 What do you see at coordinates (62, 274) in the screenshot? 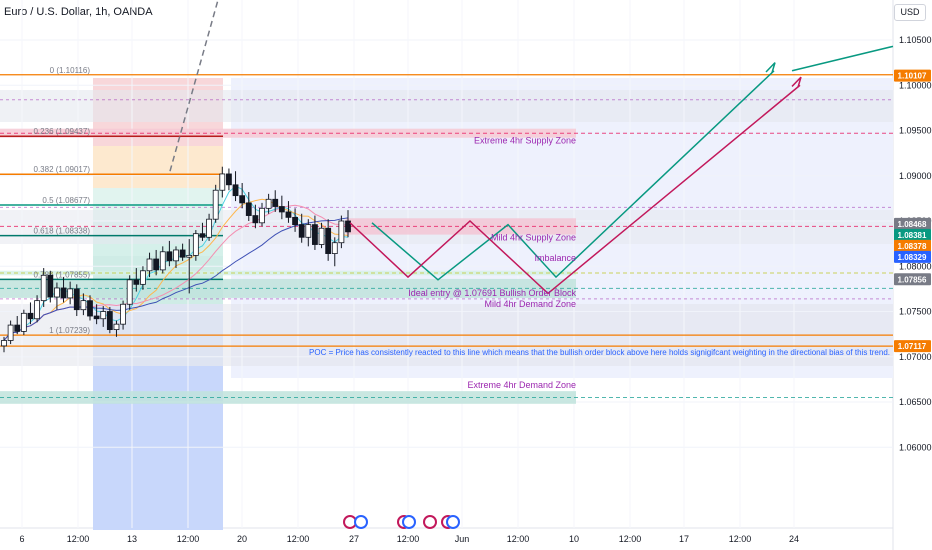
I see `fib-level-label: 0.786 (1.07855)` at bounding box center [62, 274].